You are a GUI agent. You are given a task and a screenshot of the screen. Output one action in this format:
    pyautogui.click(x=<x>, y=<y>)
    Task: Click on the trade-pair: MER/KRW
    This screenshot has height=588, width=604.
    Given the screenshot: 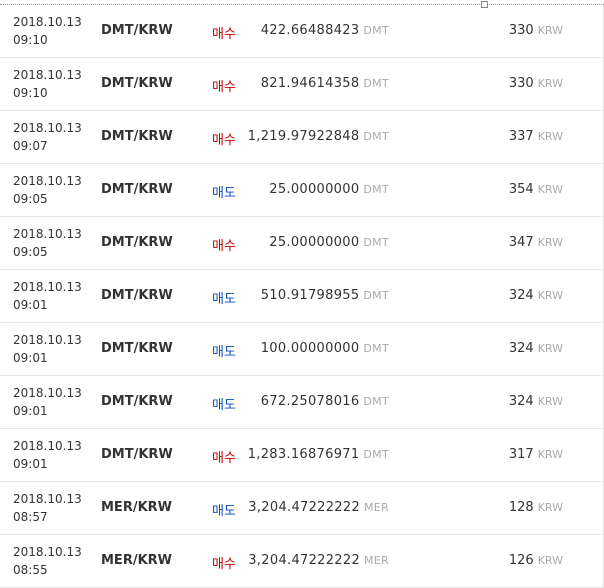 What is the action you would take?
    pyautogui.click(x=136, y=560)
    